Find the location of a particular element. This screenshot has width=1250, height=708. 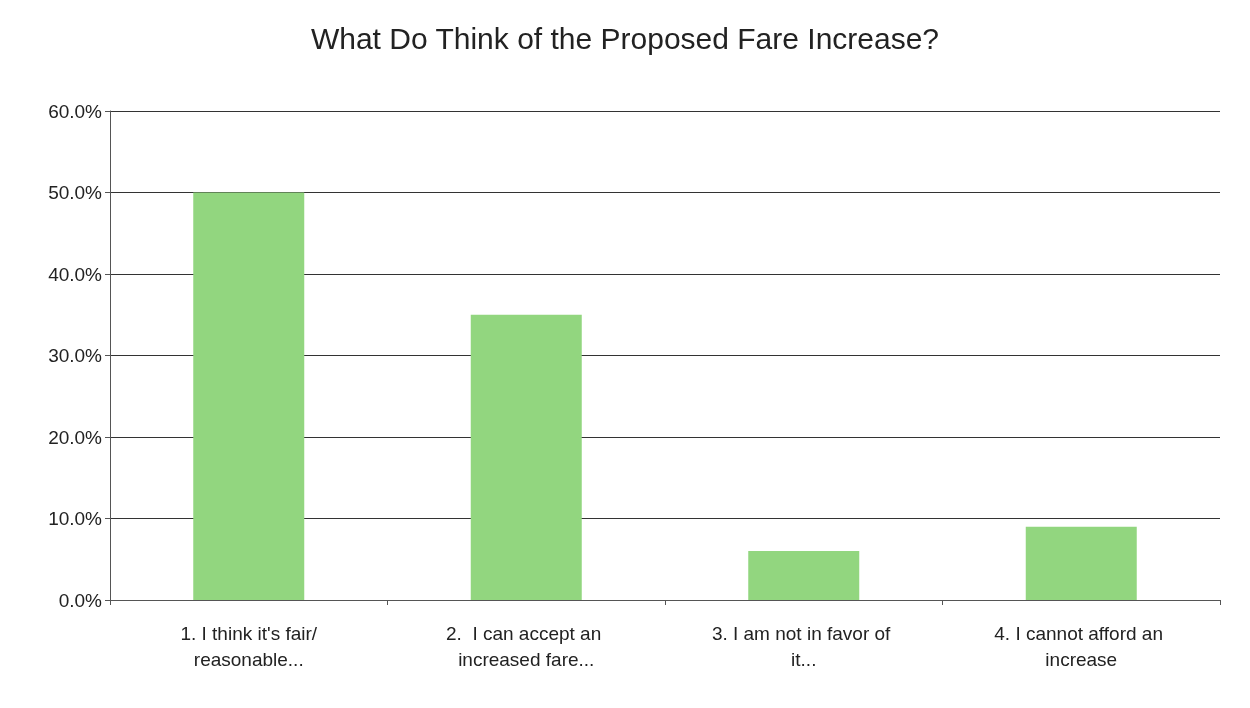

y-tick-label: 40.0% is located at coordinates (75, 274).